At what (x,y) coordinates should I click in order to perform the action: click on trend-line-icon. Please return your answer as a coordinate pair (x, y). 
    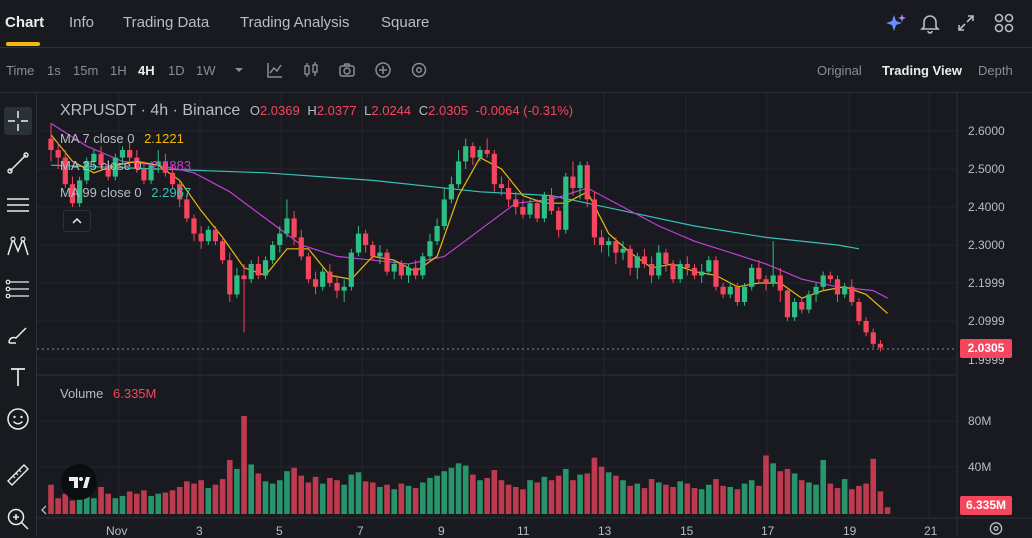
    Looking at the image, I should click on (18, 163).